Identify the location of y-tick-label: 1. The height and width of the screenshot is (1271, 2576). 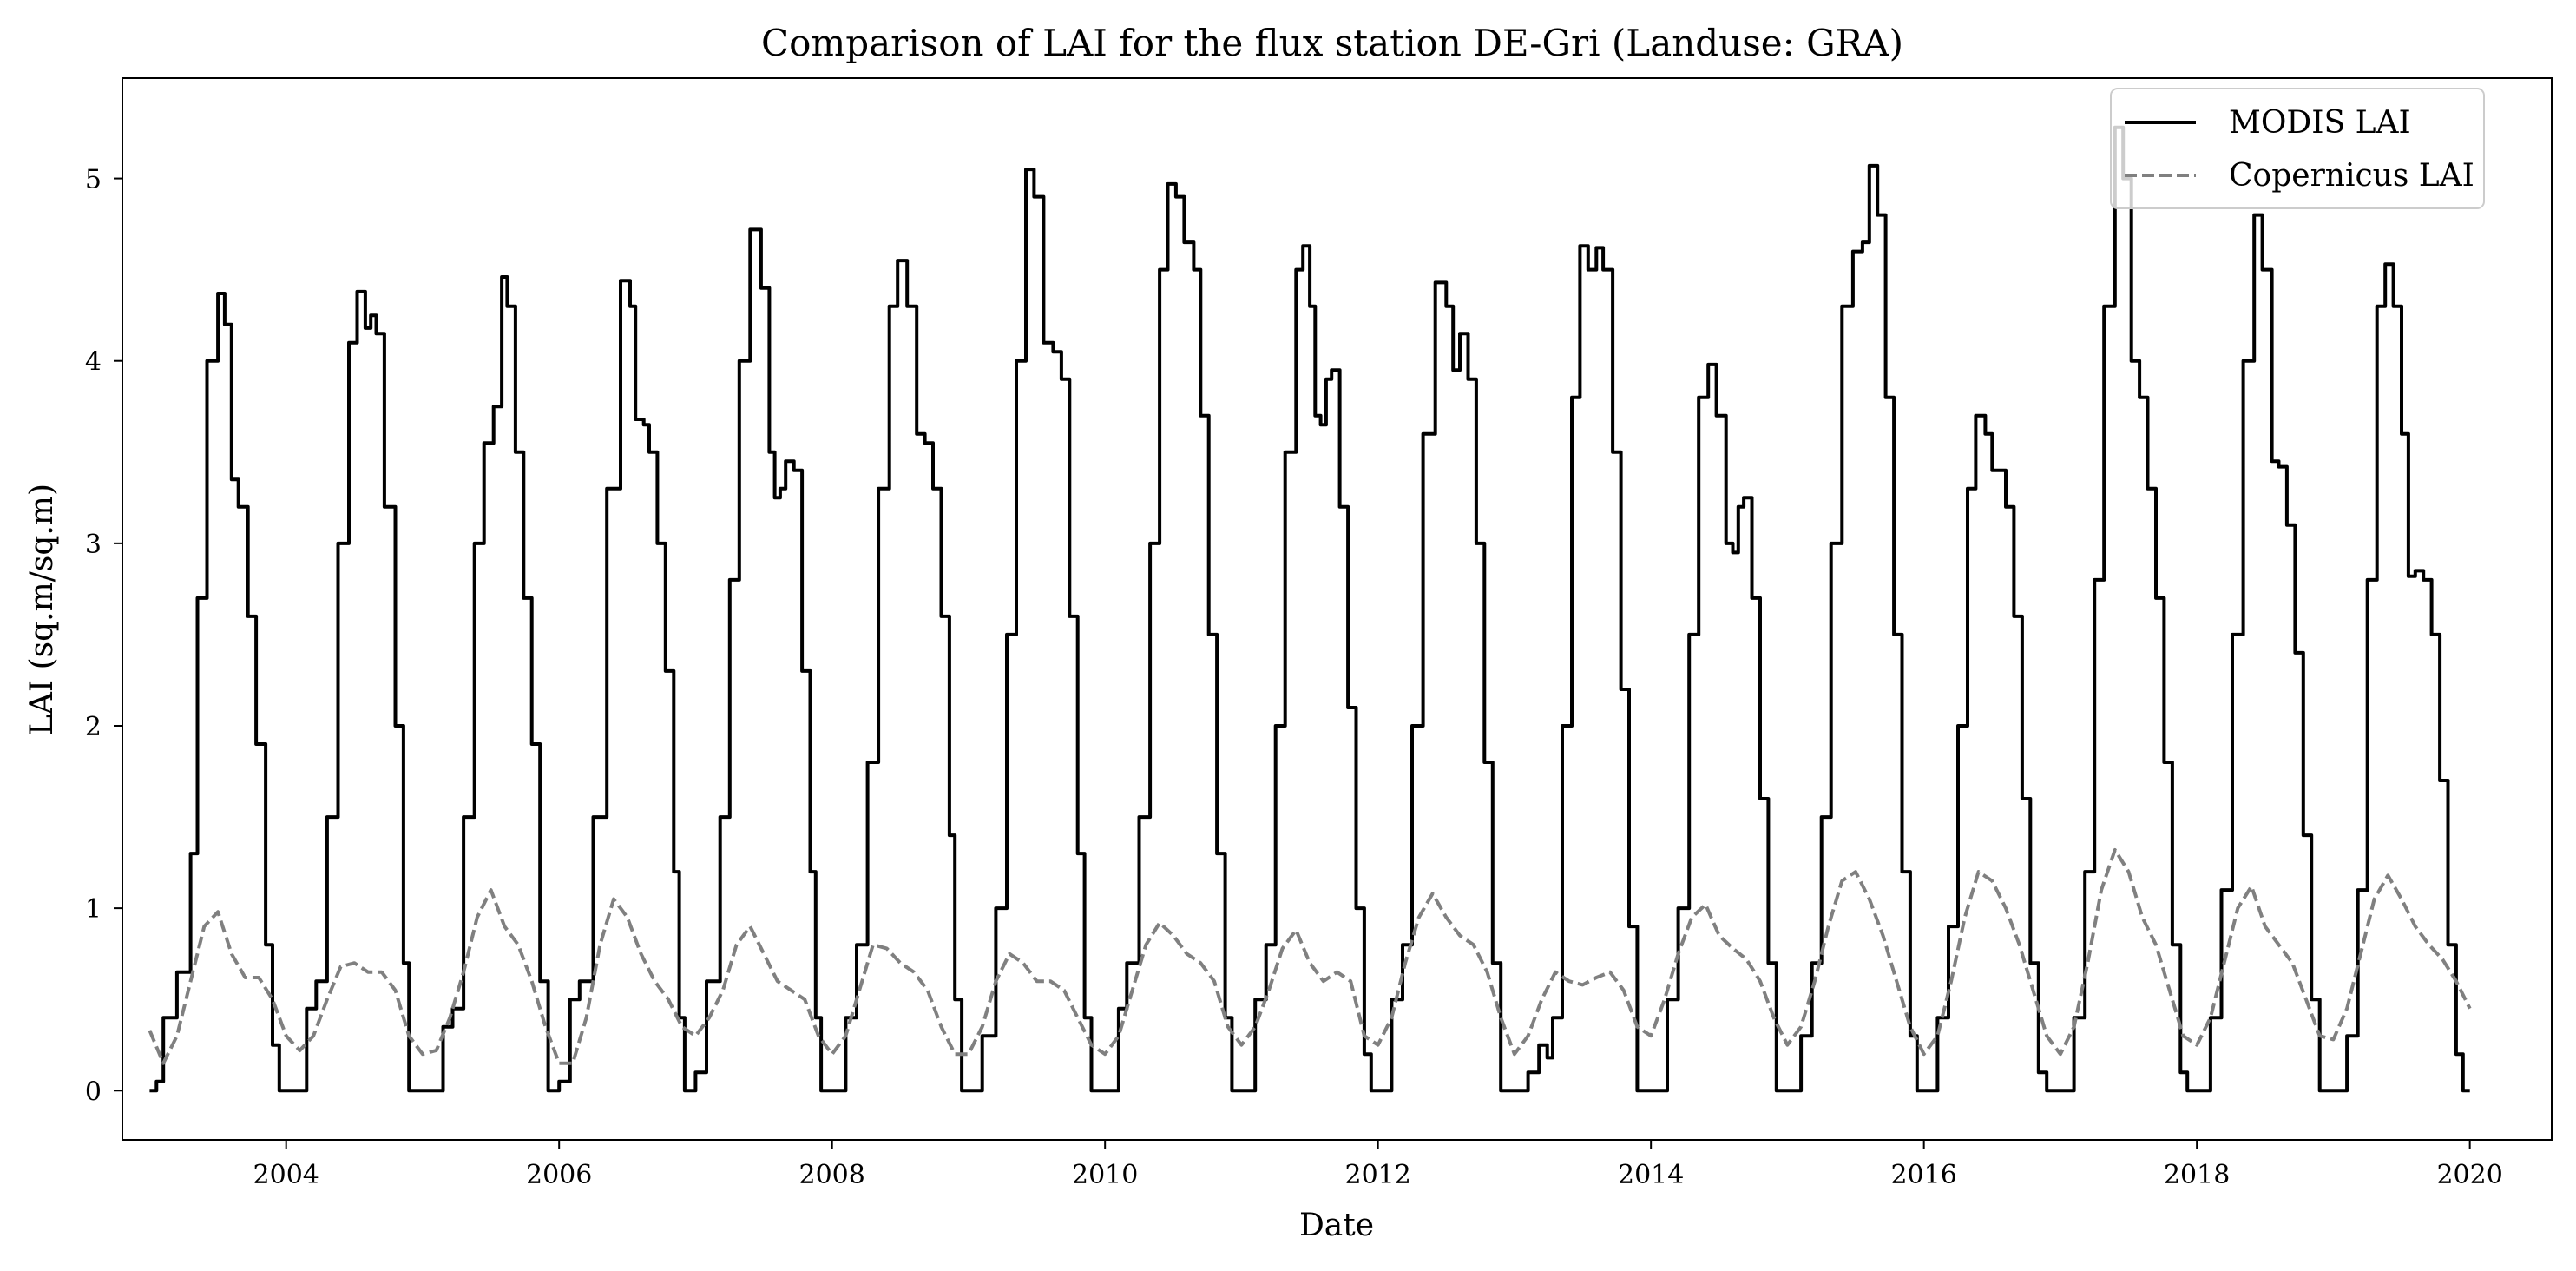
(93, 909).